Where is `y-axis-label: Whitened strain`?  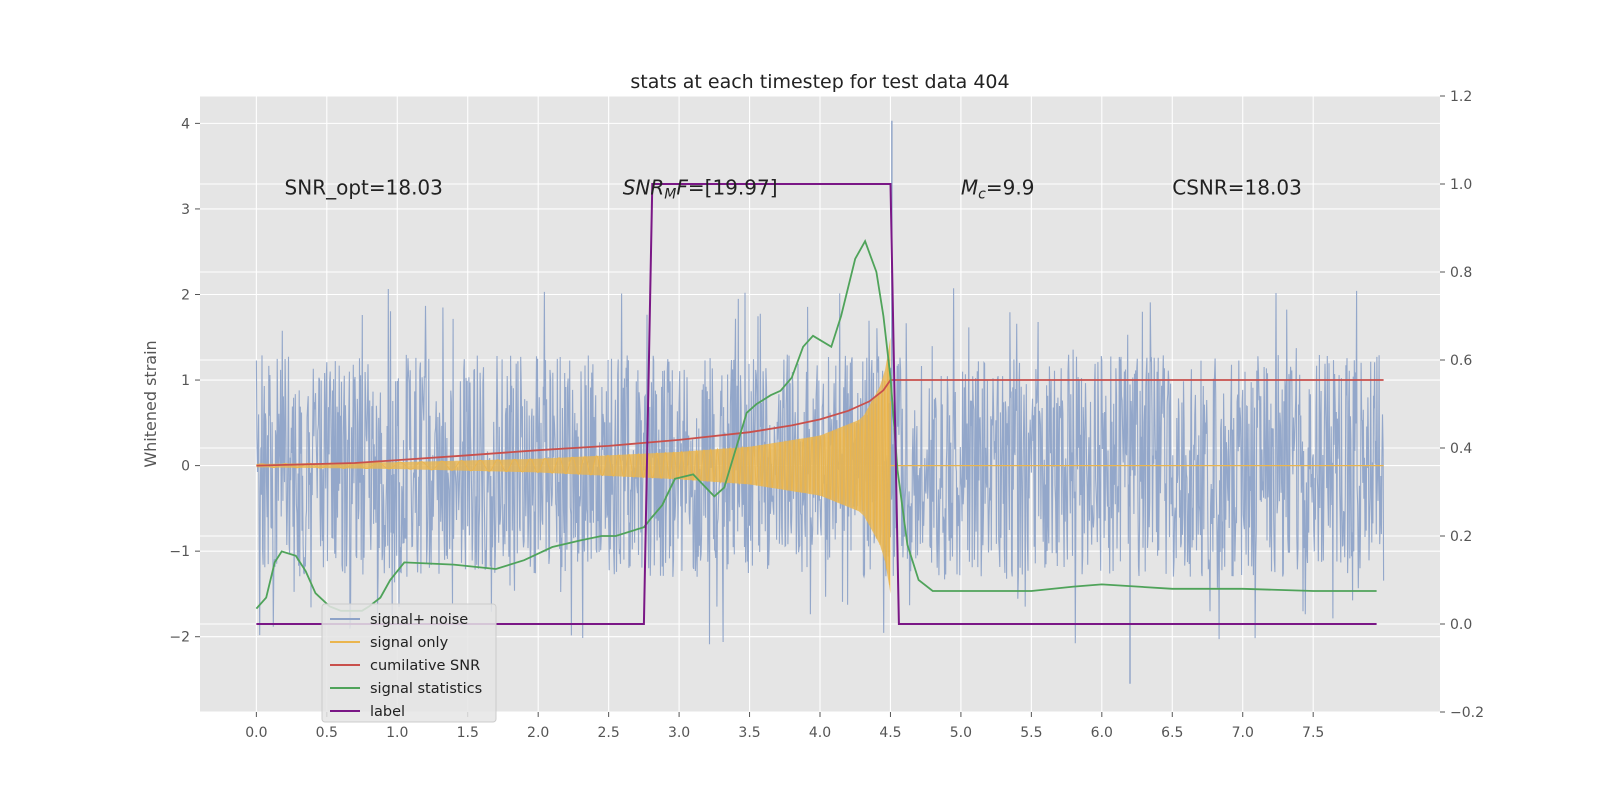
y-axis-label: Whitened strain is located at coordinates (150, 403).